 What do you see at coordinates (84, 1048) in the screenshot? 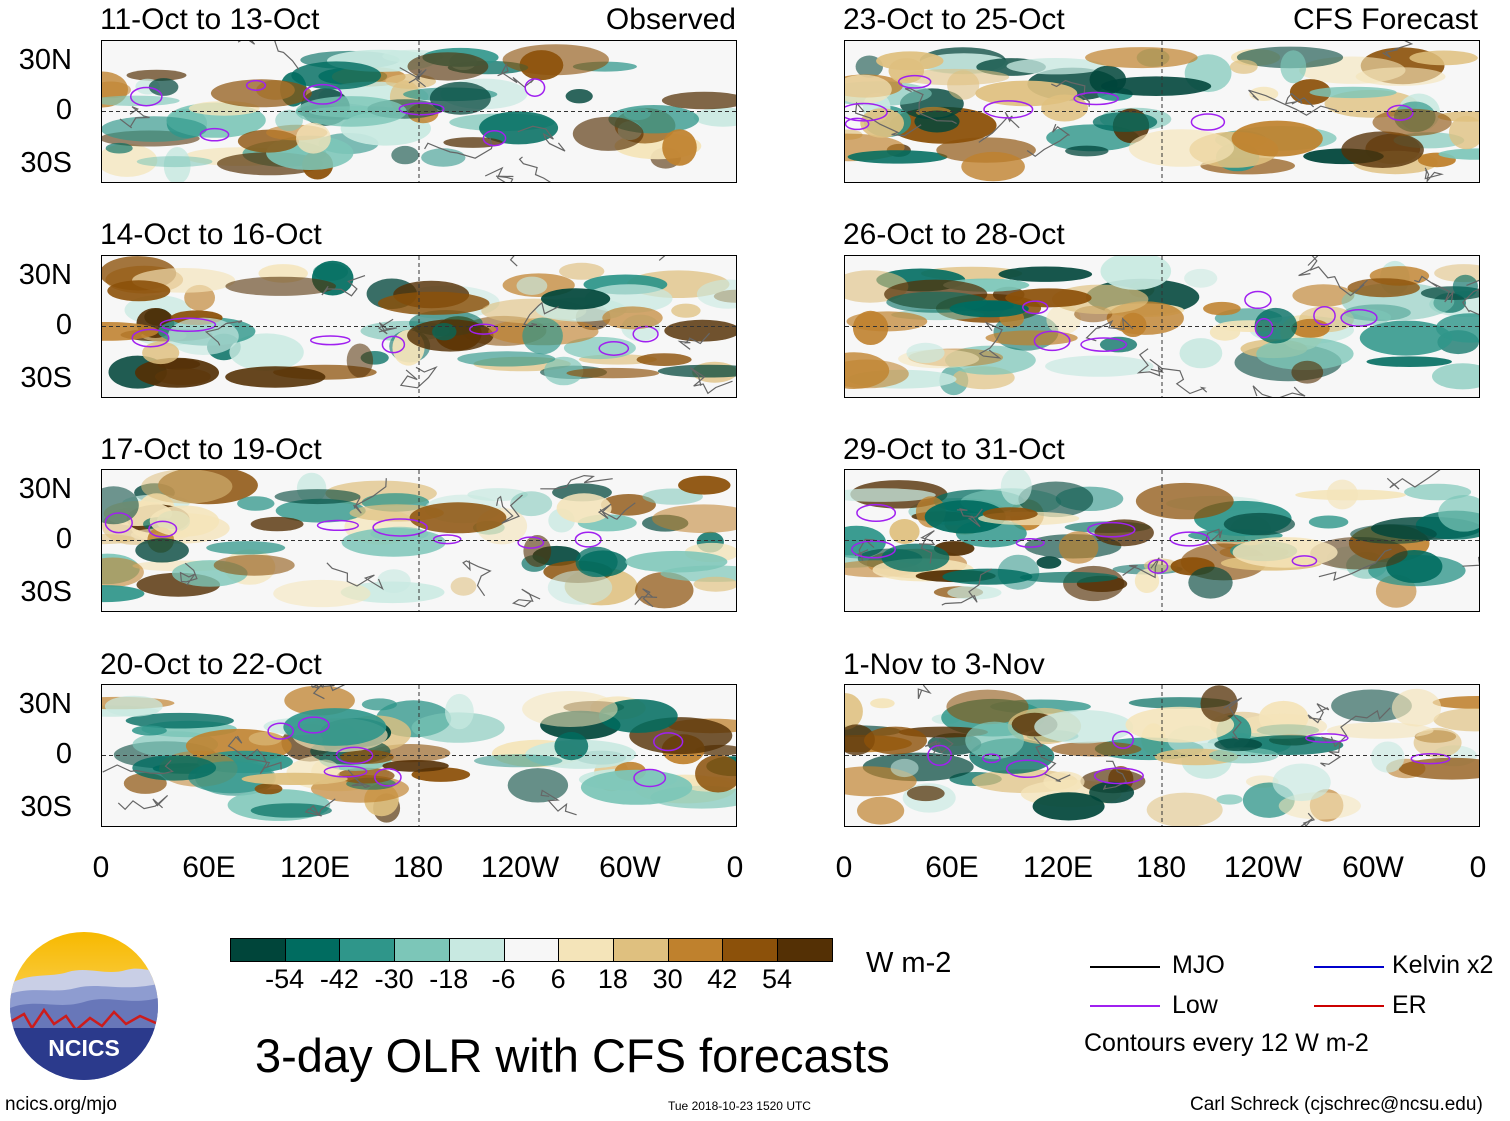
I see `svg-text: NCICS` at bounding box center [84, 1048].